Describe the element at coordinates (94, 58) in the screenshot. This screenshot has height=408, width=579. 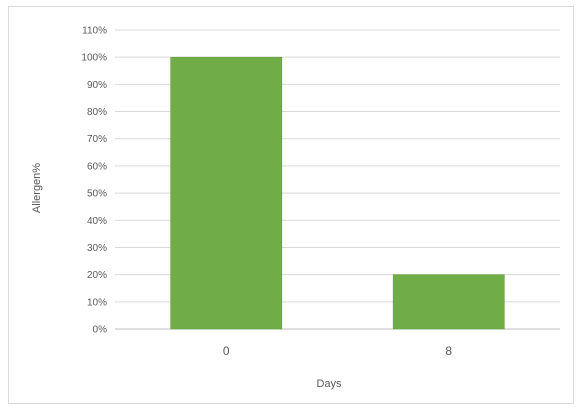
I see `y-tick-label: 100%` at that location.